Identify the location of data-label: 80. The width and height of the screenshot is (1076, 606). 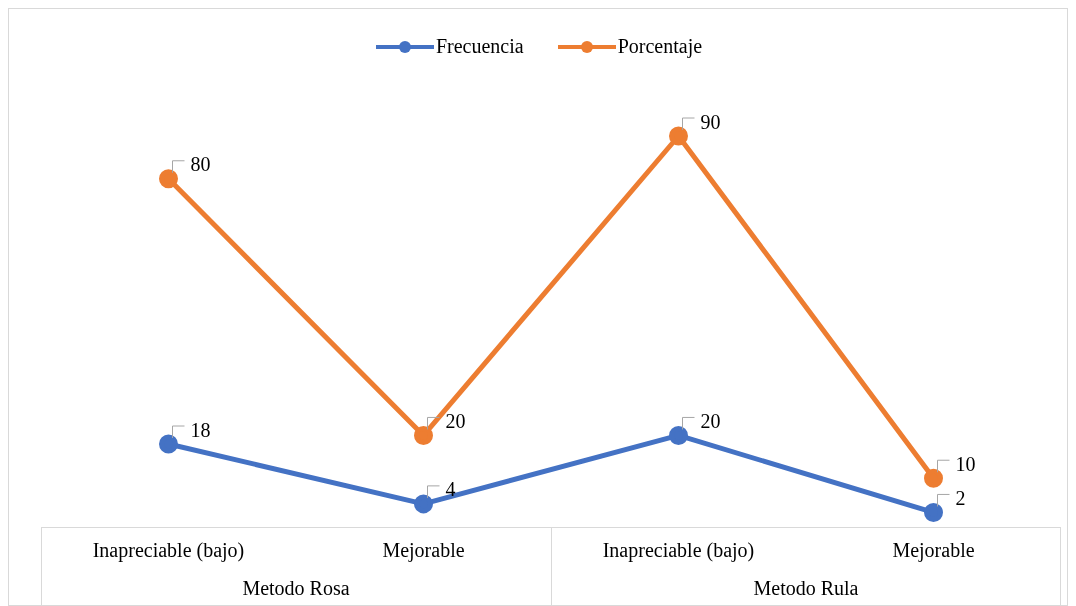
(200, 164).